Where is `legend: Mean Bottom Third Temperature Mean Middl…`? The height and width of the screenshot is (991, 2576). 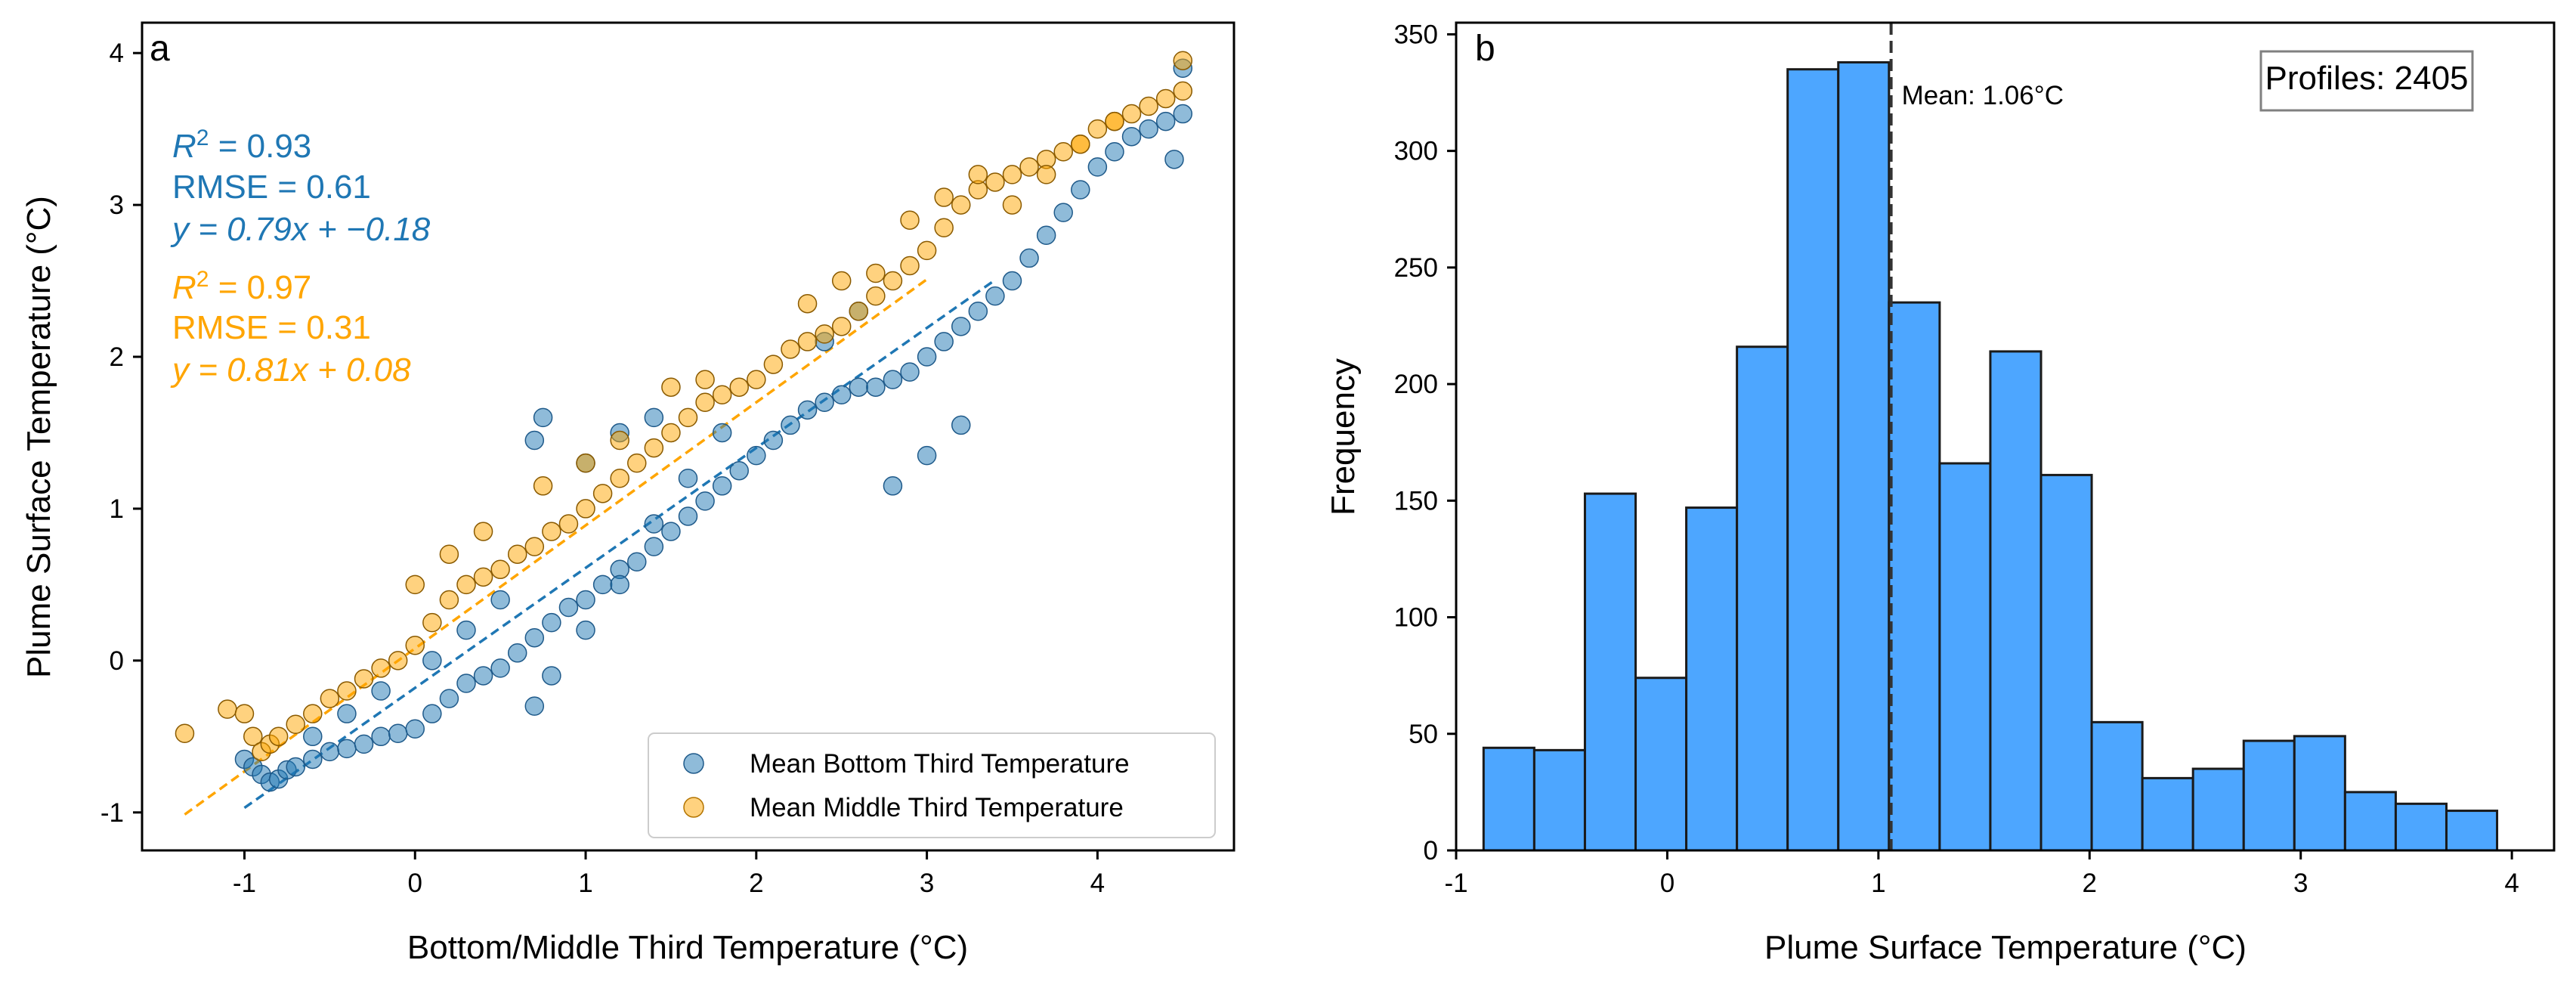 legend: Mean Bottom Third Temperature Mean Middl… is located at coordinates (932, 785).